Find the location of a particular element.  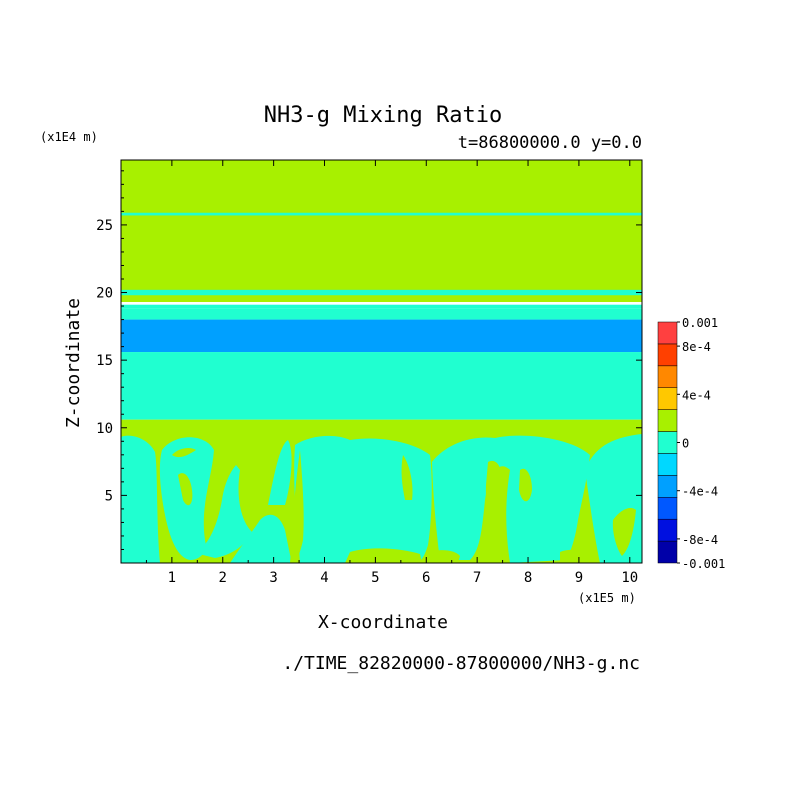

colorbar-label-5: -8e-4 is located at coordinates (700, 540).